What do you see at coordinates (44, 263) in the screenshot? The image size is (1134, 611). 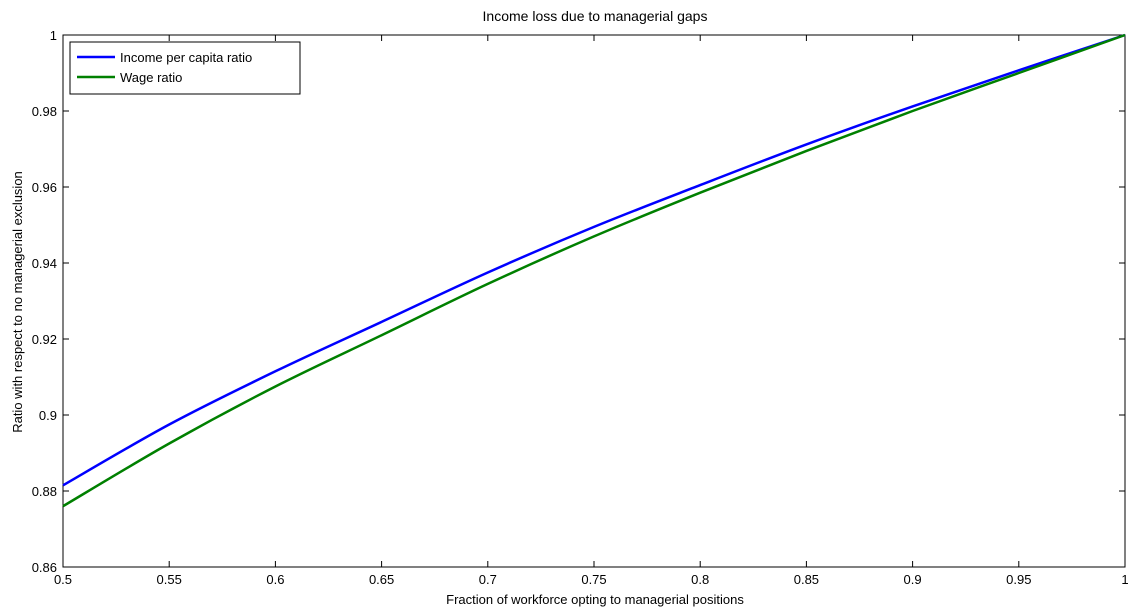 I see `y-tick-label: 0.94` at bounding box center [44, 263].